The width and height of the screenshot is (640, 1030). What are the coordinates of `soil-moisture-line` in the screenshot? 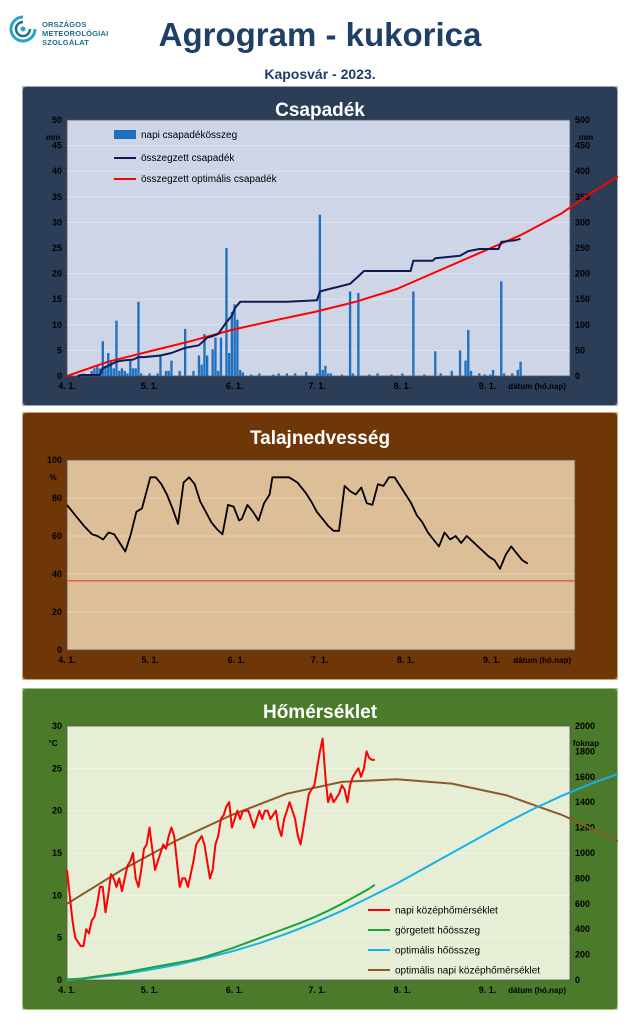 It's located at (297, 523).